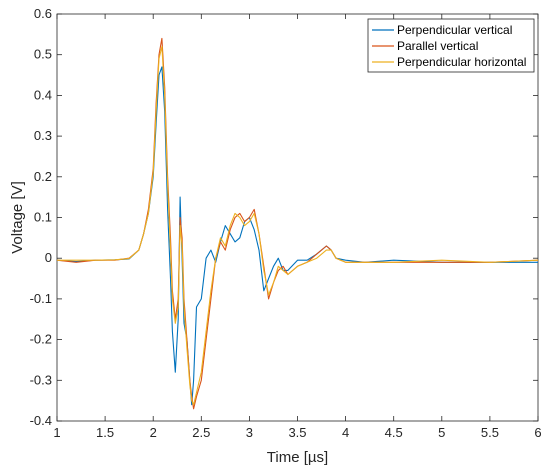 This screenshot has height=468, width=550. I want to click on y-tick-label: 0.4, so click(43, 94).